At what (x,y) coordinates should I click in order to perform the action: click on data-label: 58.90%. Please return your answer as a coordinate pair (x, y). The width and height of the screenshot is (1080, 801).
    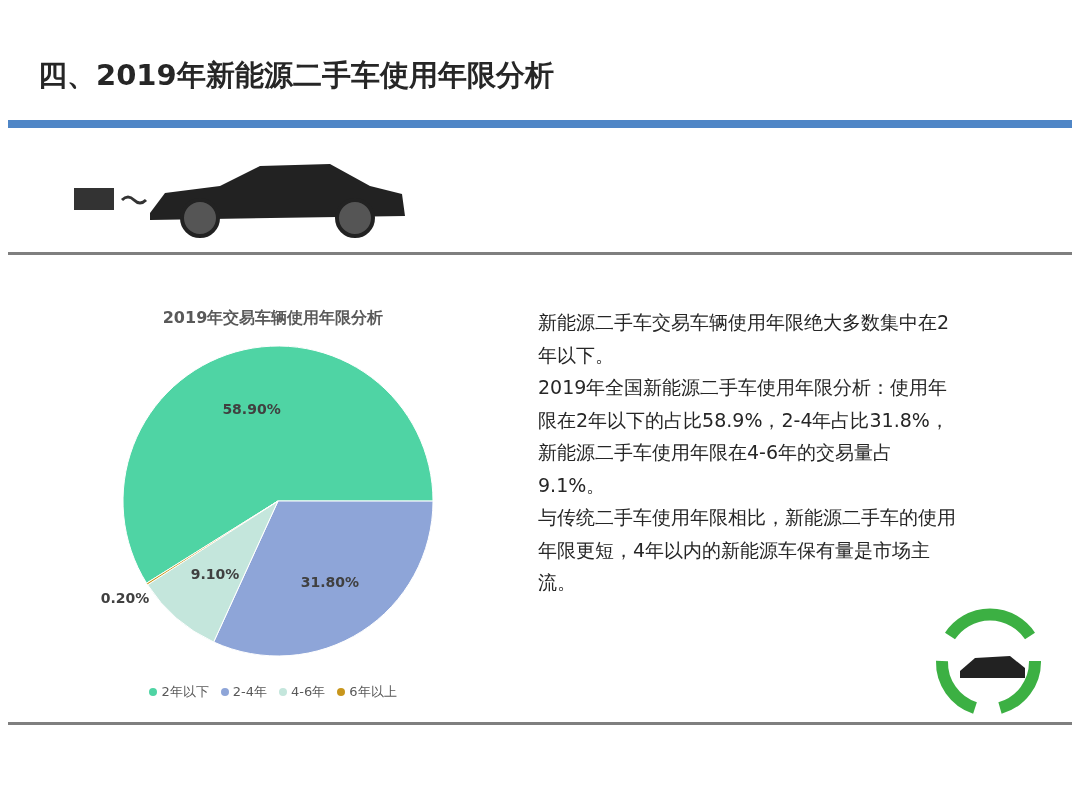
    Looking at the image, I should click on (251, 408).